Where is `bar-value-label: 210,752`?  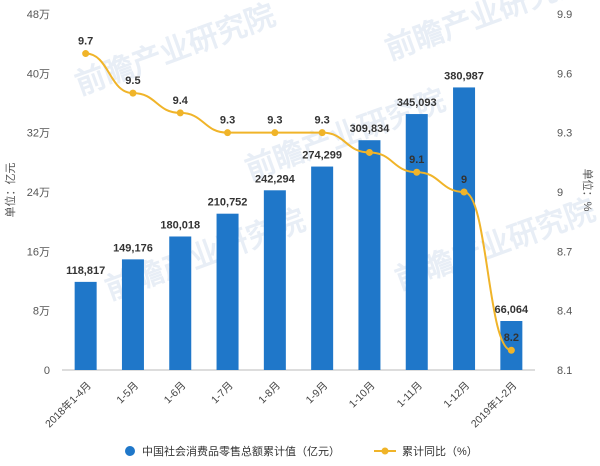 bar-value-label: 210,752 is located at coordinates (228, 203).